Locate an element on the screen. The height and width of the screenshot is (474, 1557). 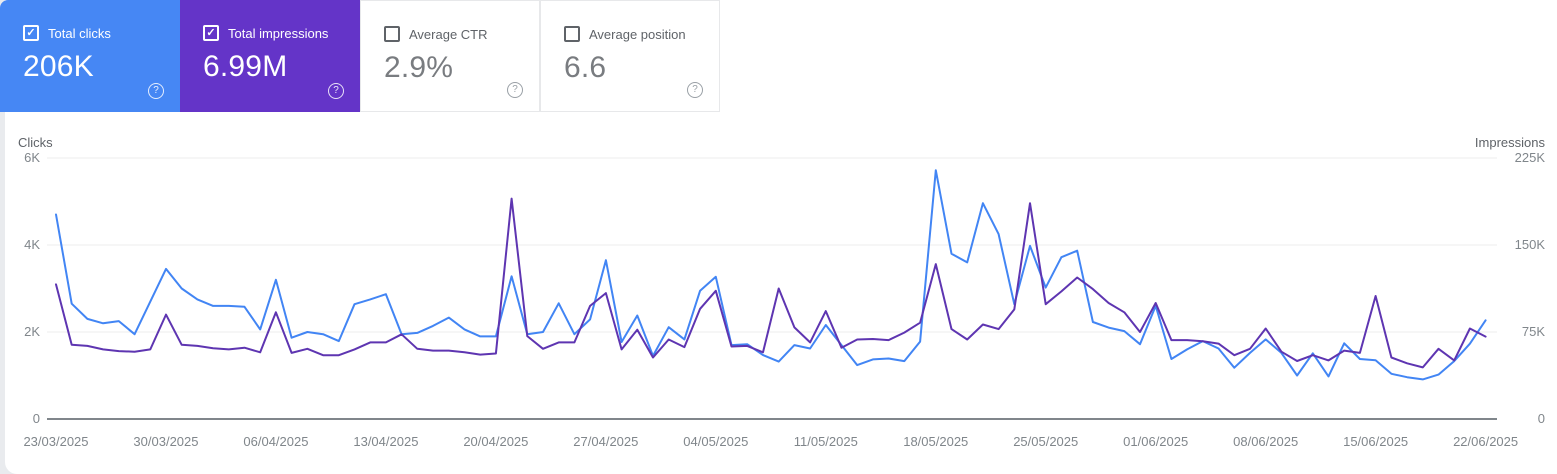
x-axis-date-label: 23/03/2025 is located at coordinates (55, 441).